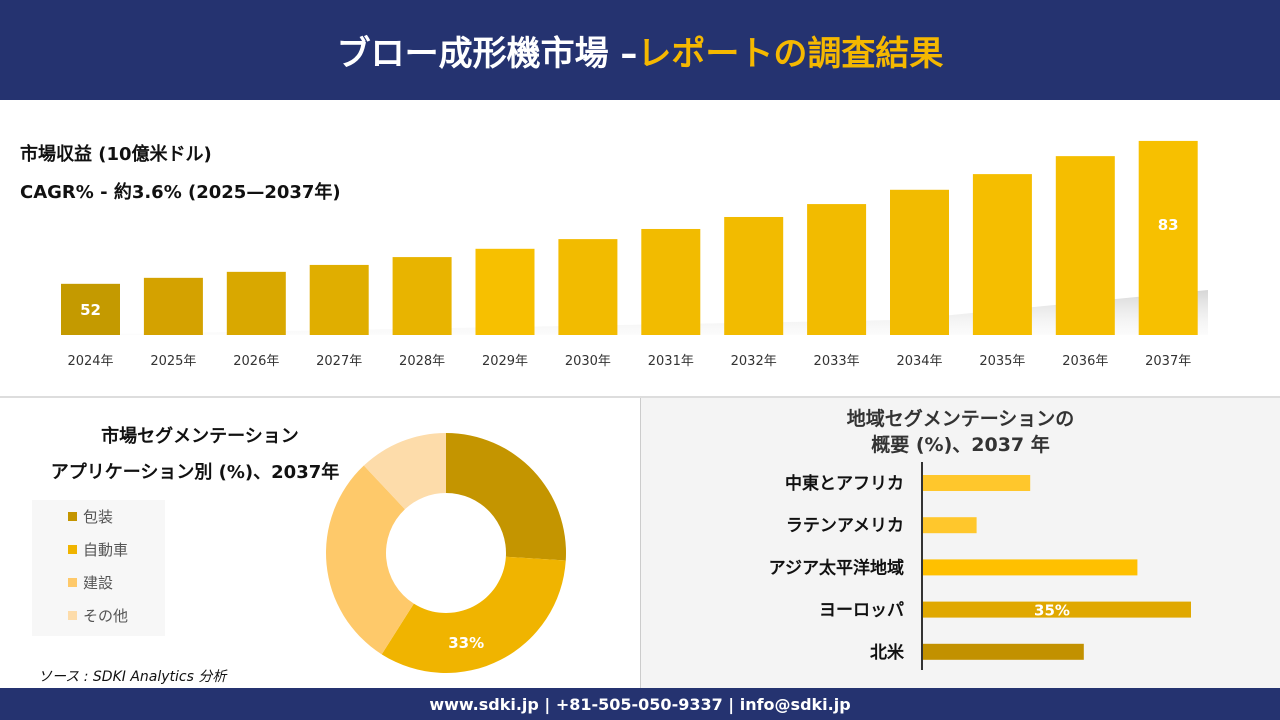 The width and height of the screenshot is (1280, 720). What do you see at coordinates (588, 361) in the screenshot?
I see `x-tick-label: 2030年` at bounding box center [588, 361].